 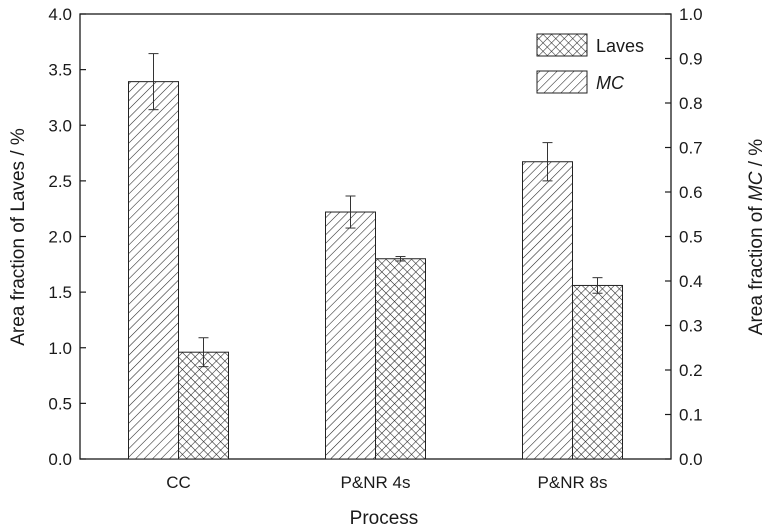 What do you see at coordinates (691, 459) in the screenshot?
I see `right-tick-label: 0.0` at bounding box center [691, 459].